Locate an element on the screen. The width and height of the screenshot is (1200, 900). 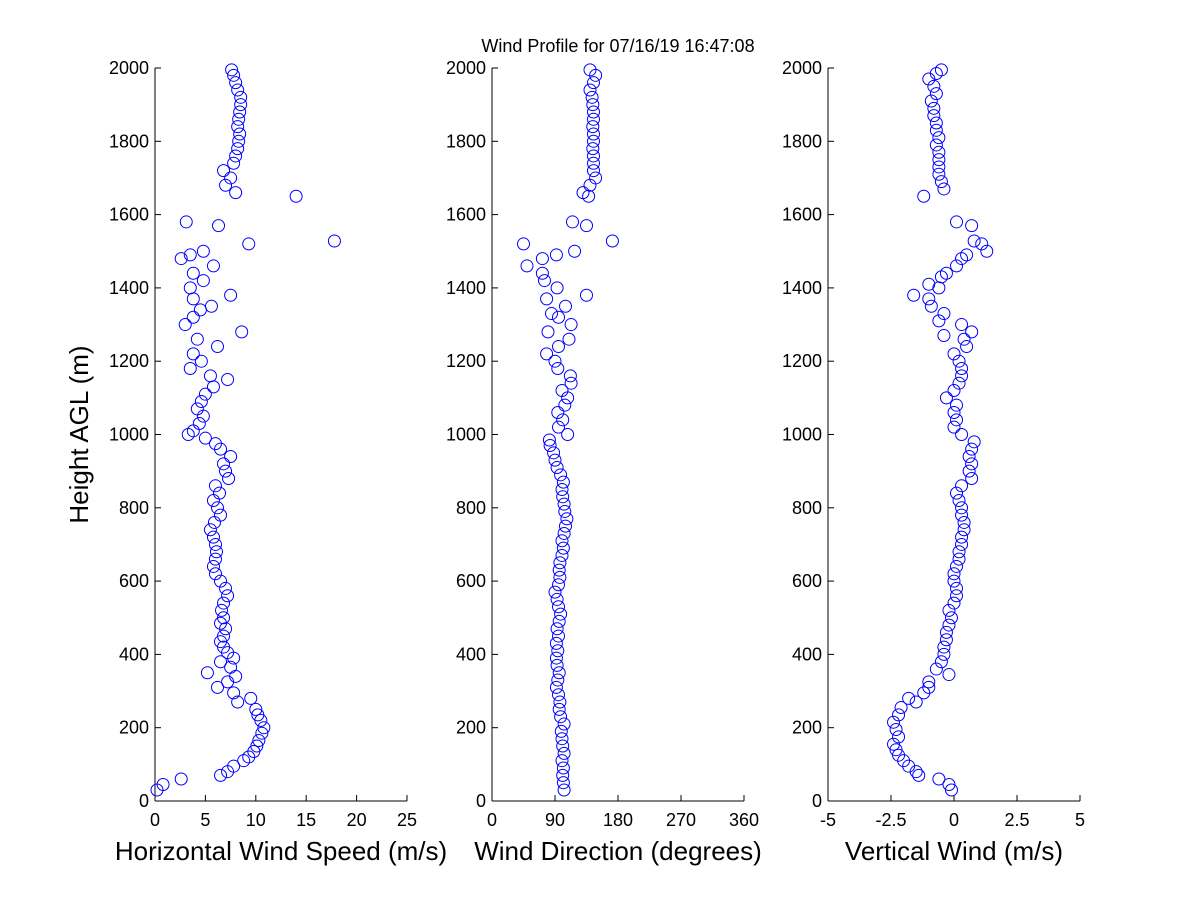
x-tick-label: 270 is located at coordinates (681, 820).